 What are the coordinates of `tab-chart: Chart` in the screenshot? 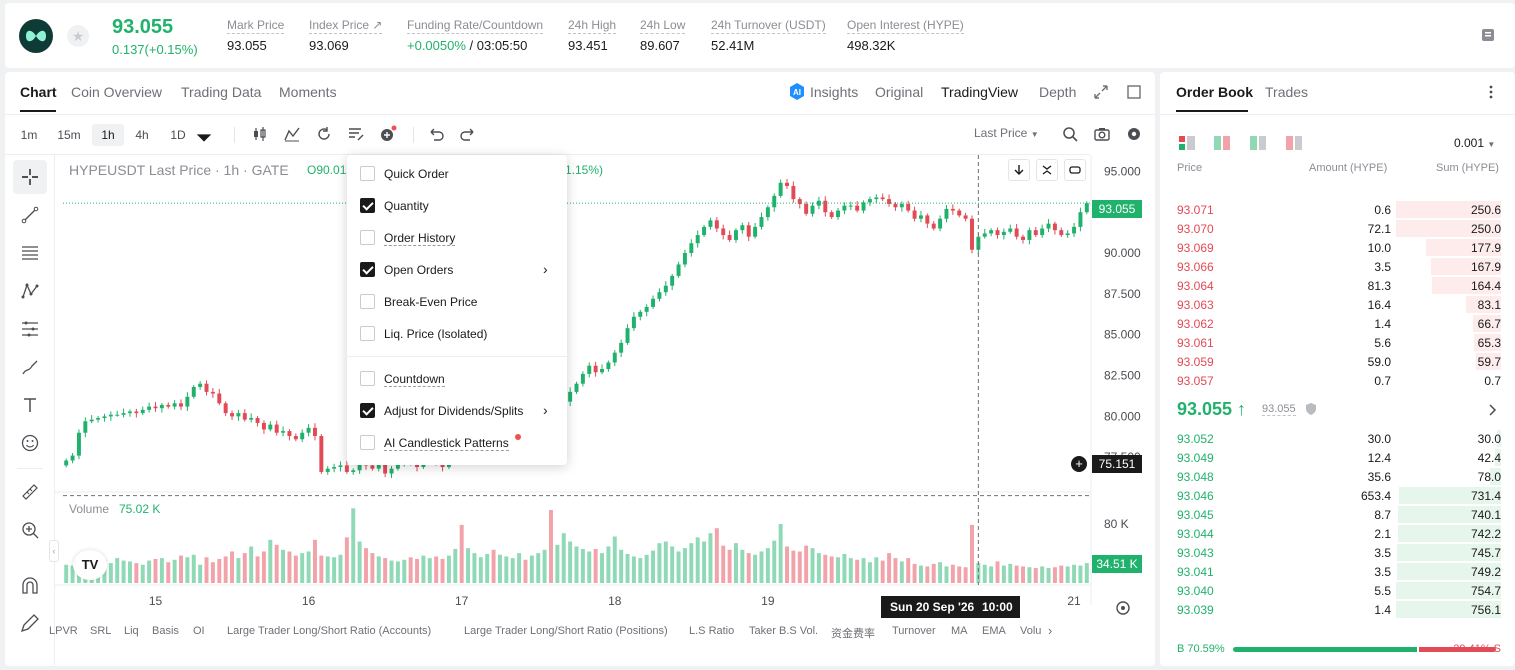 It's located at (38, 92).